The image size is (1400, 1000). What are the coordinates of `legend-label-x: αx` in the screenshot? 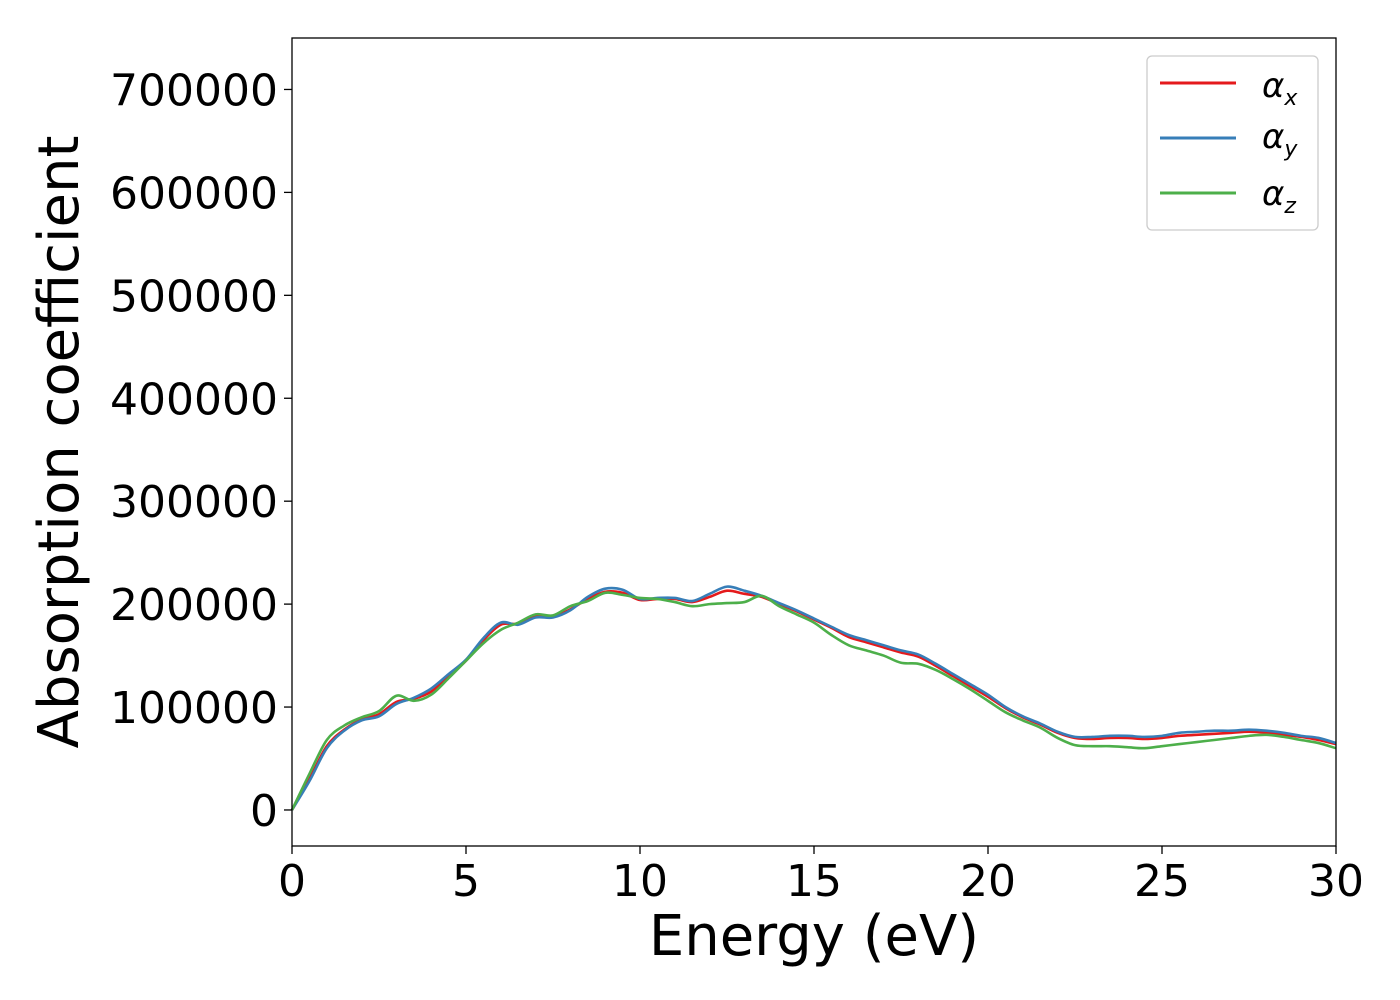 It's located at (1280, 88).